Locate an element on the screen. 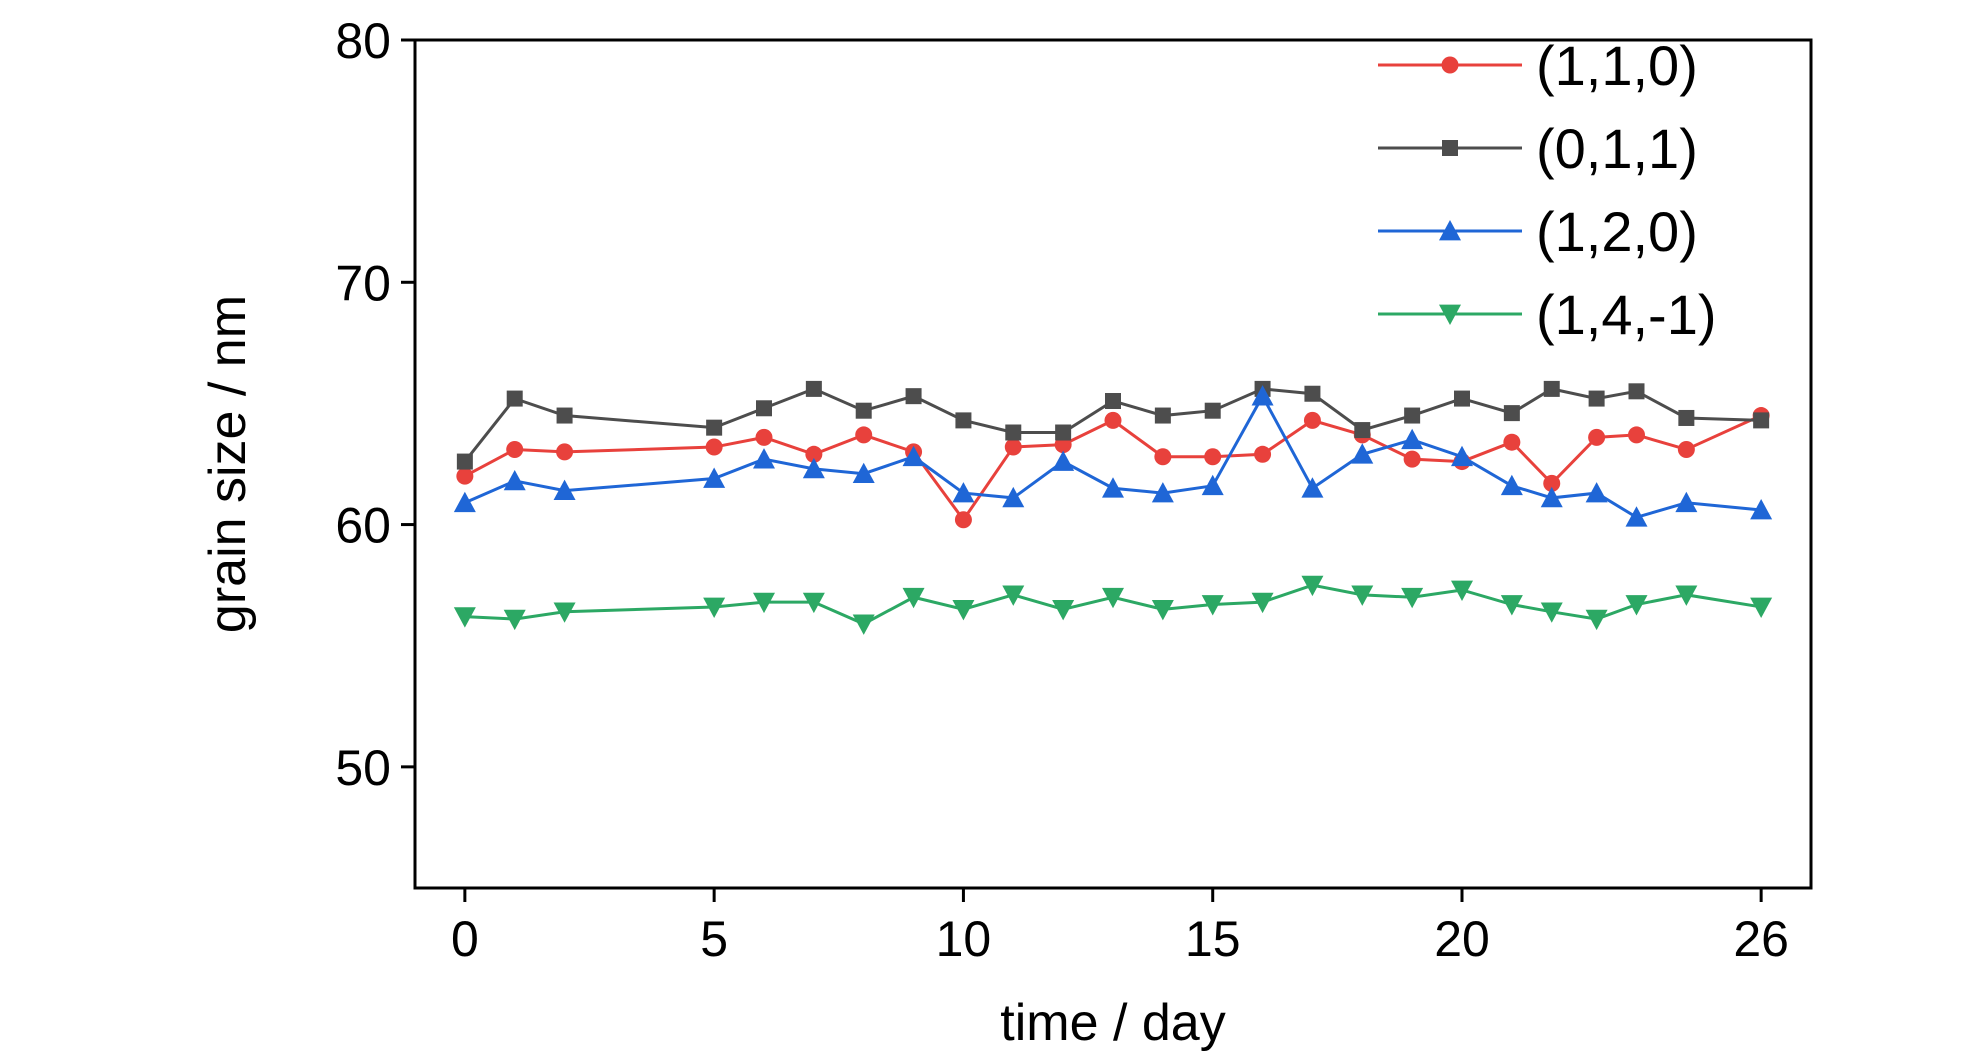 The height and width of the screenshot is (1063, 1984). x-tick-label: 0 is located at coordinates (465, 939).